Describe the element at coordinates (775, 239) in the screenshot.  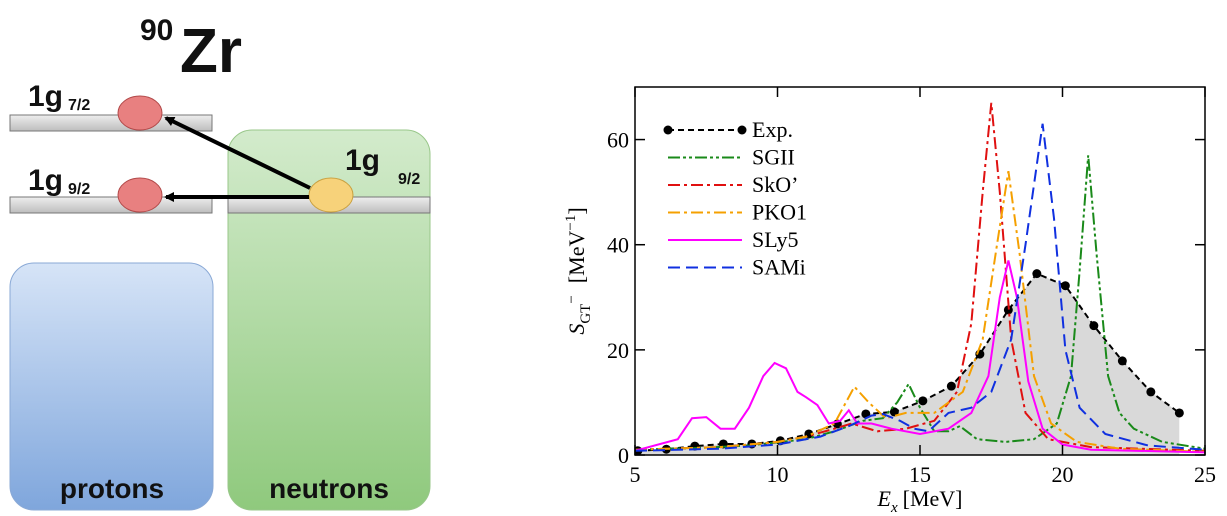
I see `legend-label: SLy5` at that location.